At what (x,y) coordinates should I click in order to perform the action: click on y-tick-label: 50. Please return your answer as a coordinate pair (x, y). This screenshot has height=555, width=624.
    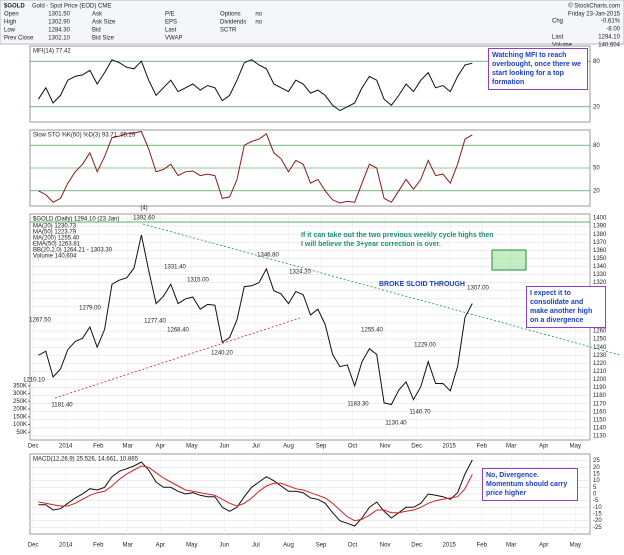
    Looking at the image, I should click on (596, 169).